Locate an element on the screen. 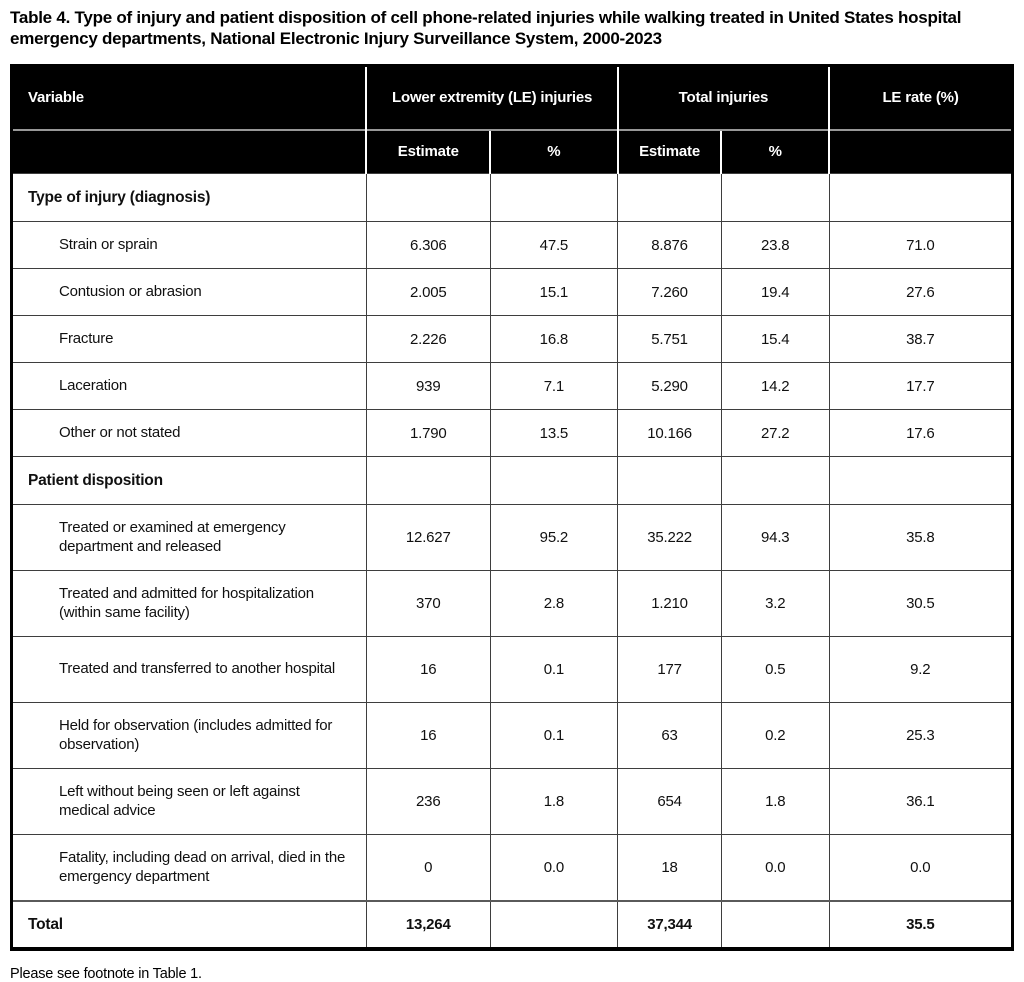 The image size is (1024, 982). cell-le-rate: 36.1 is located at coordinates (921, 802).